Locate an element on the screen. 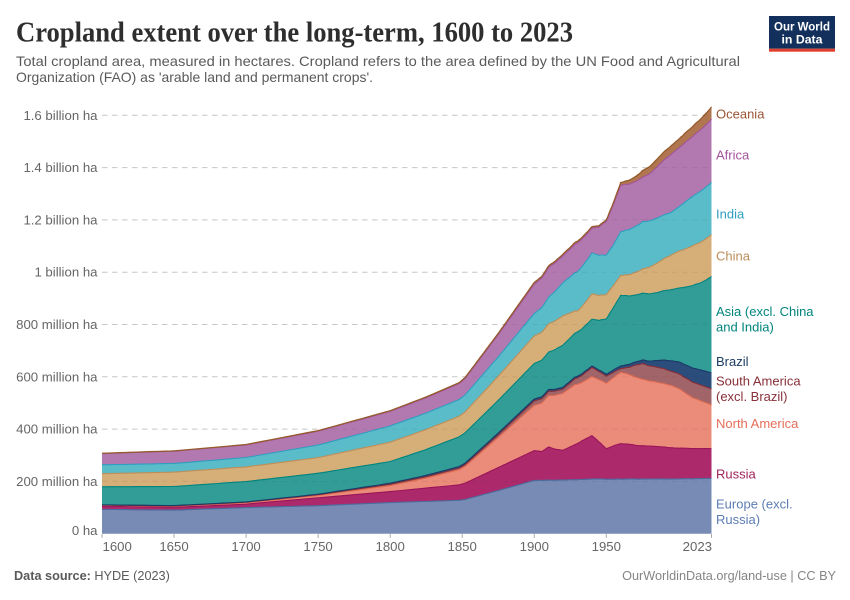 The image size is (850, 600). svg-text: 1900 is located at coordinates (534, 546).